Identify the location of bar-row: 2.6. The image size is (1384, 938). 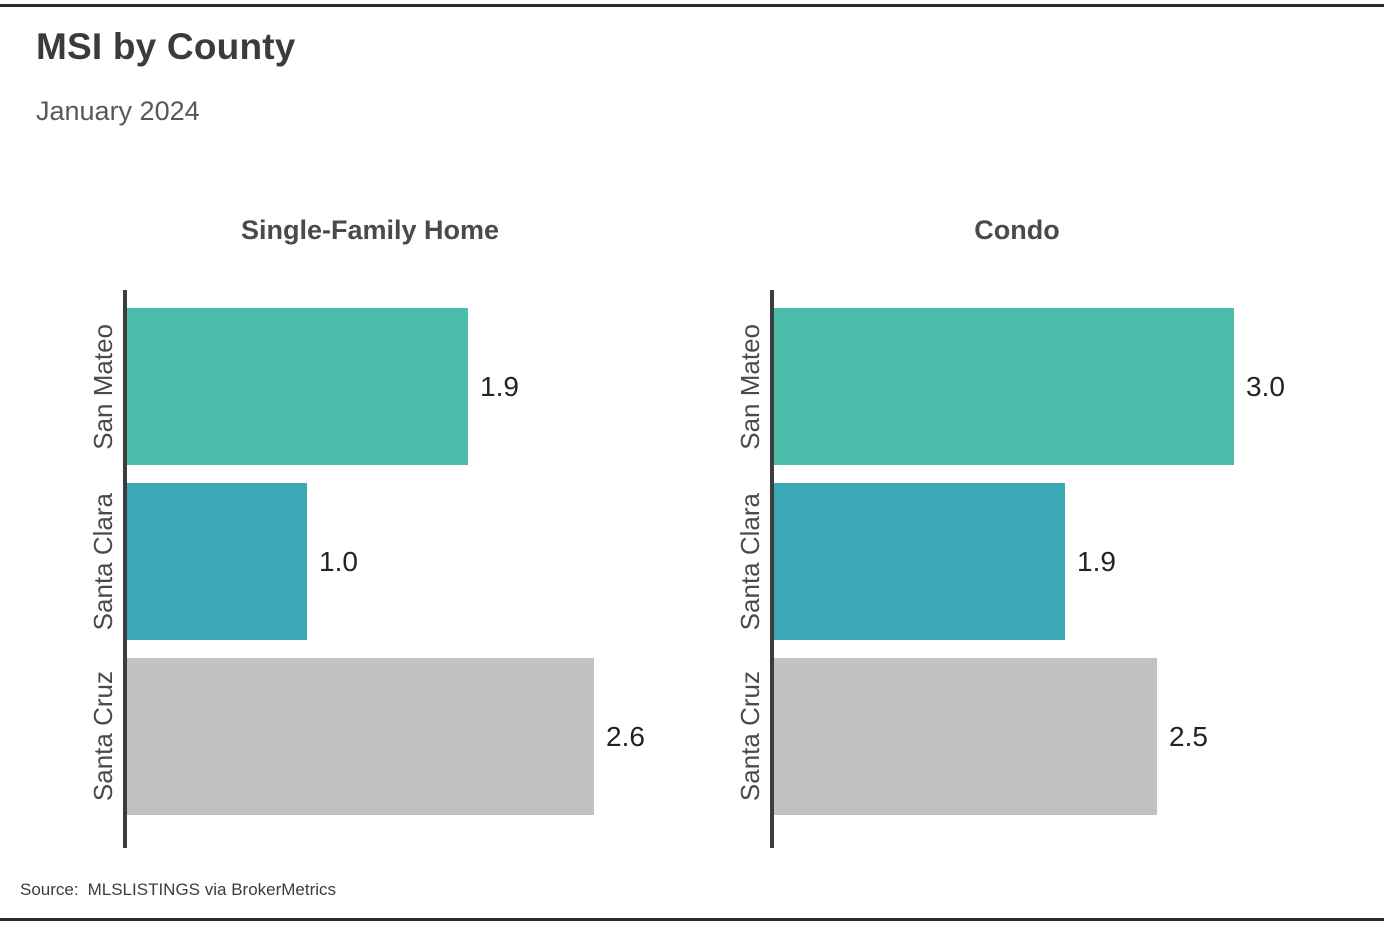
(386, 736).